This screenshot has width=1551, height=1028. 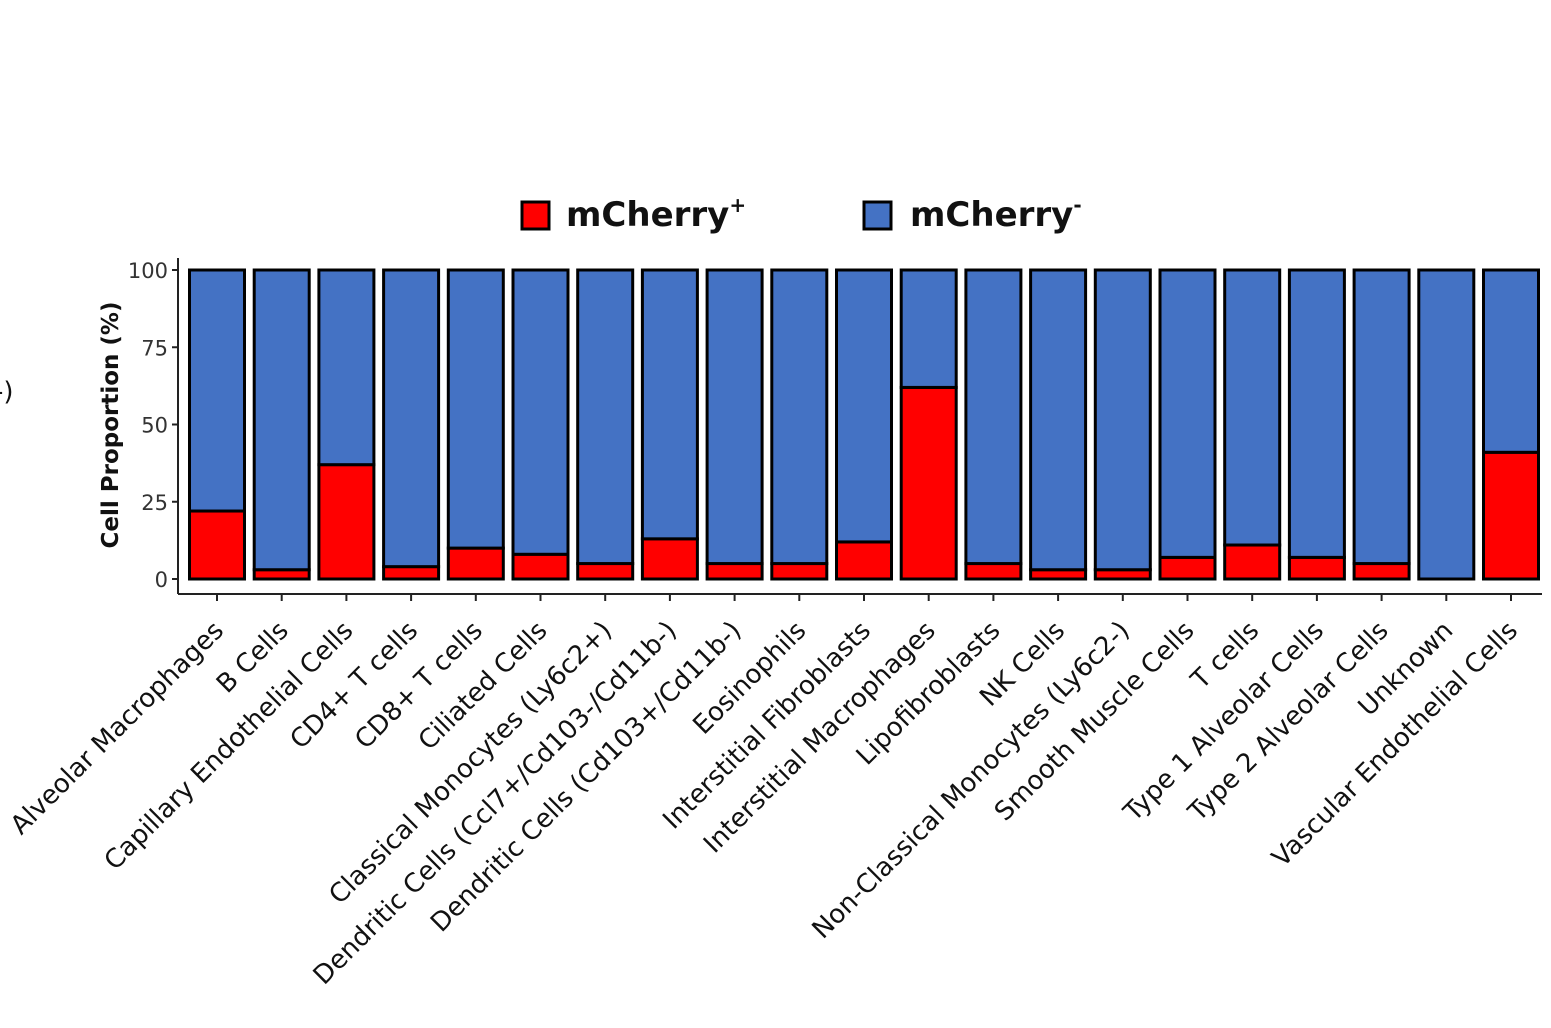 I want to click on y-tick-label: 100, so click(x=148, y=271).